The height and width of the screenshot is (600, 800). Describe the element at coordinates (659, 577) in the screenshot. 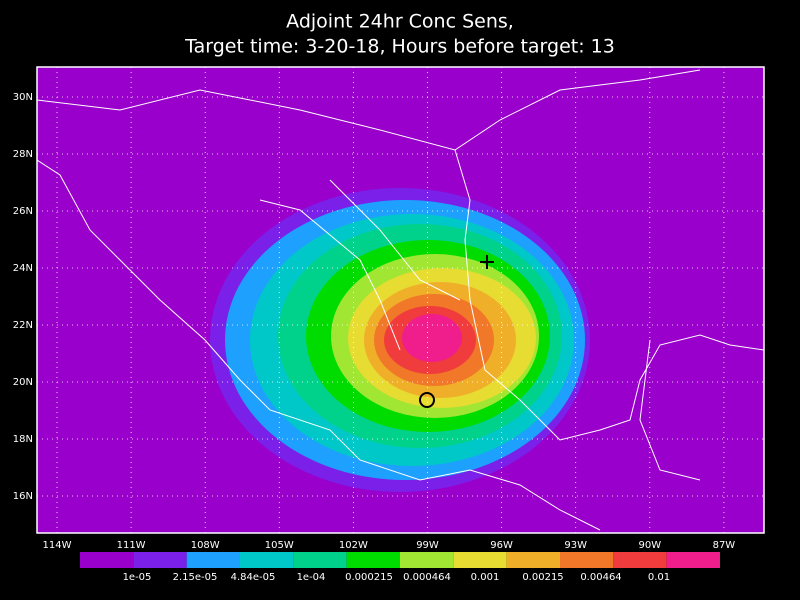

I see `colorbar-label: 0.01` at that location.